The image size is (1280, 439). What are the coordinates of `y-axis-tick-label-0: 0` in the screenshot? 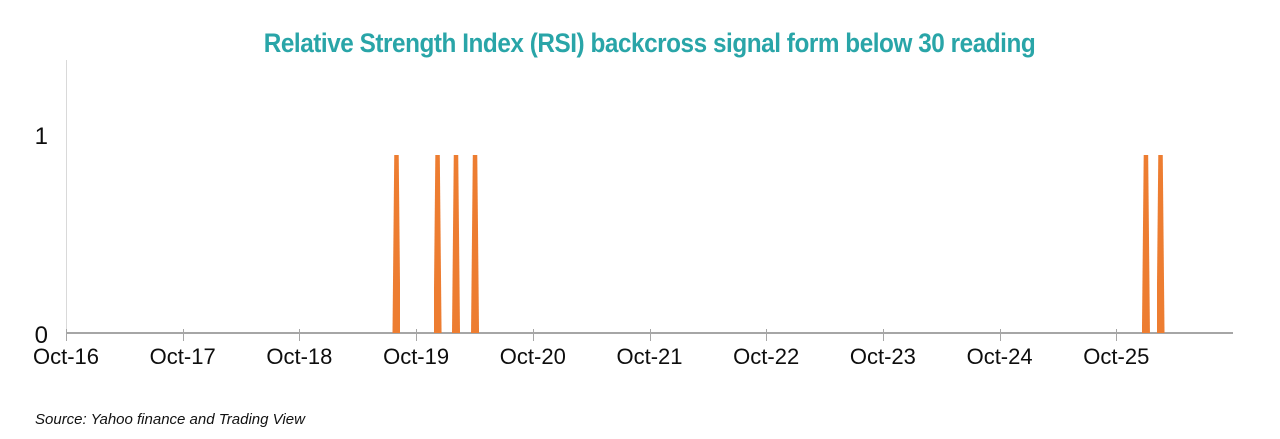 It's located at (41, 335).